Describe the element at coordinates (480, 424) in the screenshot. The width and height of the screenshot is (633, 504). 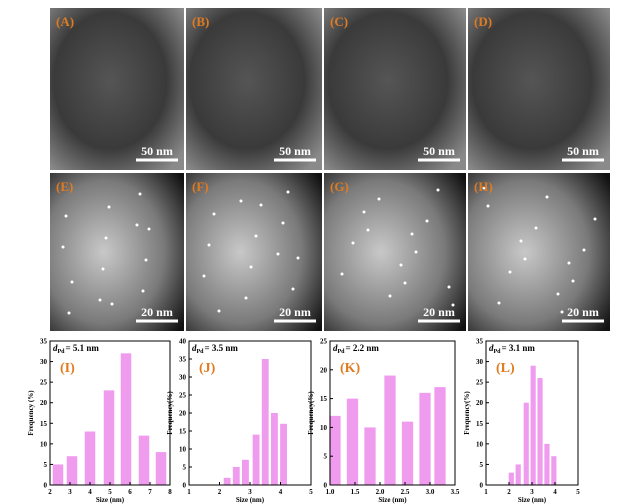
I see `y-tick-label: 15` at that location.